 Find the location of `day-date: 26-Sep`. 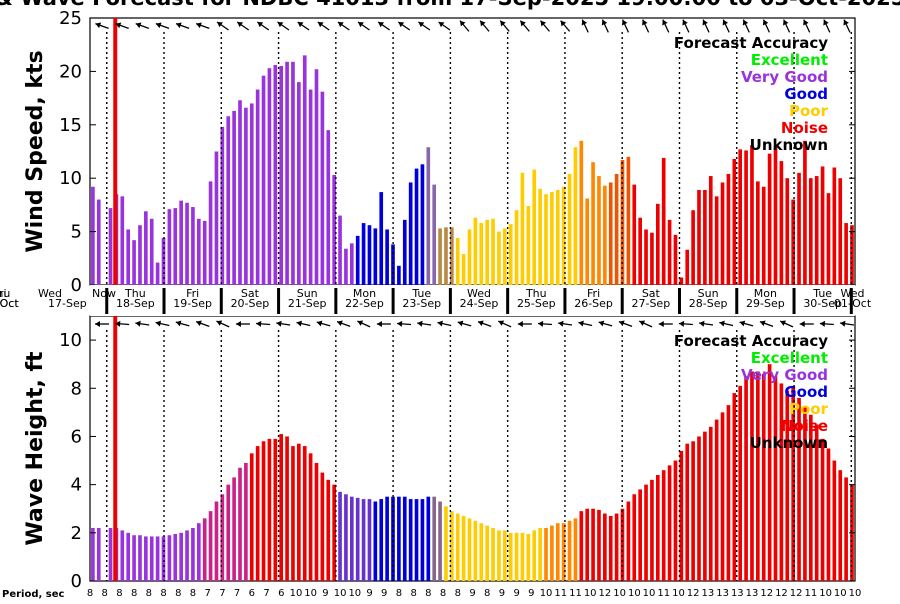

day-date: 26-Sep is located at coordinates (593, 303).